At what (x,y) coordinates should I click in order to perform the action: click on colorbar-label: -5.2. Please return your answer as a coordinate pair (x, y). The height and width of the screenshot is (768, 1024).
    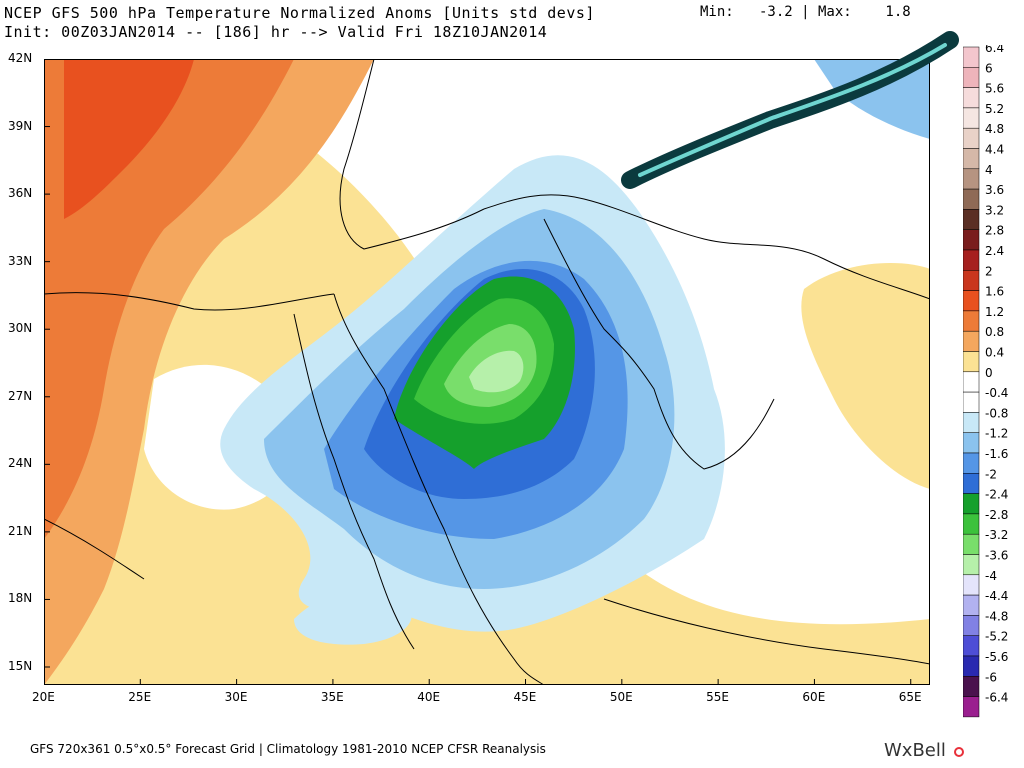
    Looking at the image, I should click on (996, 637).